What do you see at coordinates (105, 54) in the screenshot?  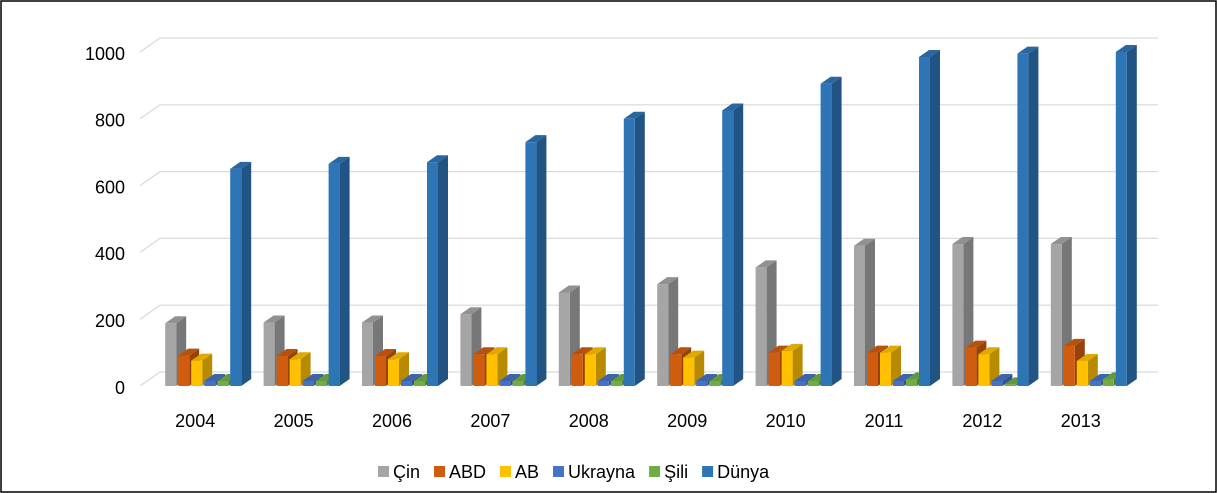 I see `y-tick-label: 1000` at bounding box center [105, 54].